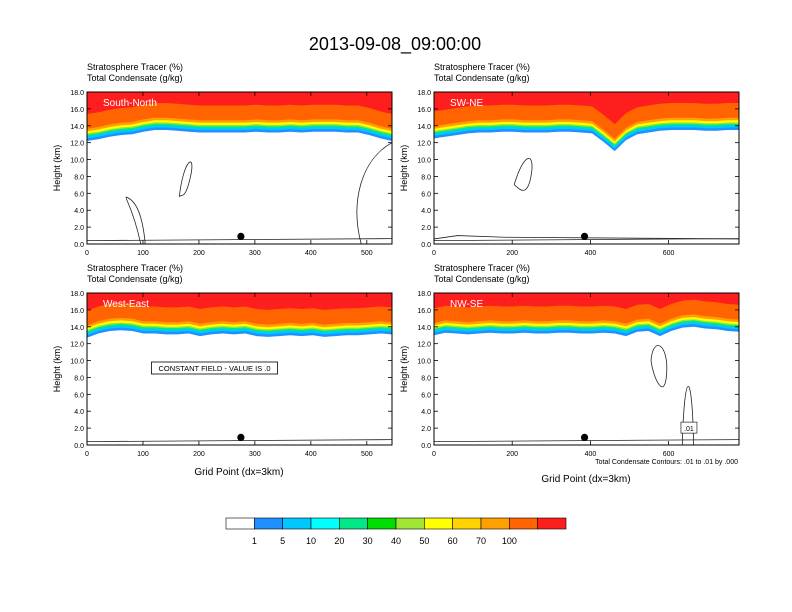 This screenshot has height=612, width=792. What do you see at coordinates (368, 541) in the screenshot?
I see `colorbar-label: 30` at bounding box center [368, 541].